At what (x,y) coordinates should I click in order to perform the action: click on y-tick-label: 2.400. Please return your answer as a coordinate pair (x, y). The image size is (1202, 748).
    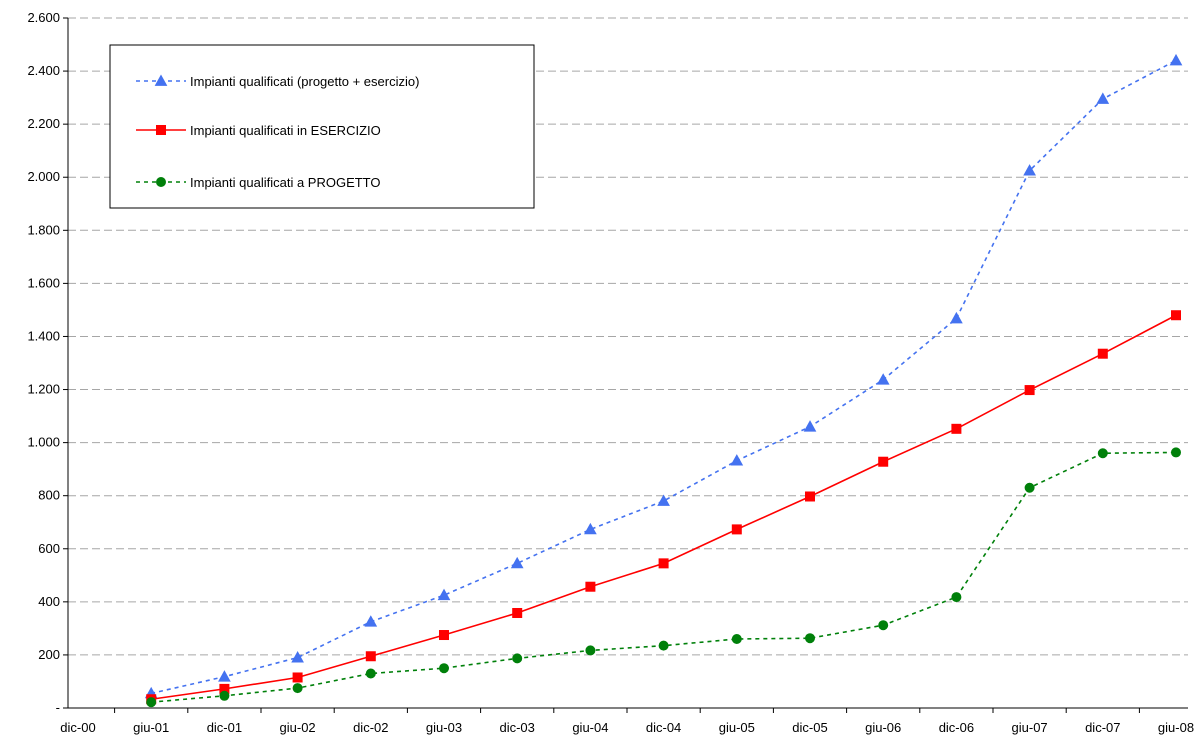
    Looking at the image, I should click on (43, 70).